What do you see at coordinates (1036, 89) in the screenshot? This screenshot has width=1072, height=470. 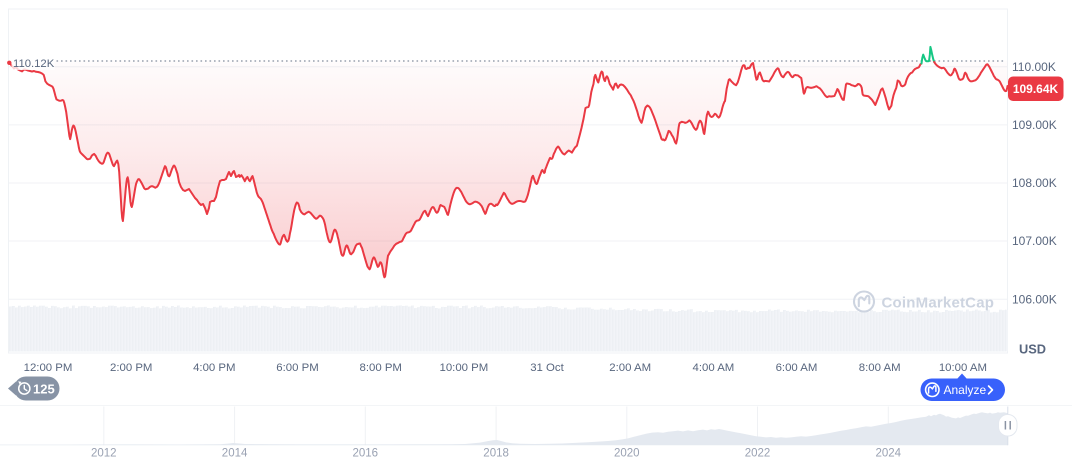 I see `svg-text: 109.64K` at bounding box center [1036, 89].